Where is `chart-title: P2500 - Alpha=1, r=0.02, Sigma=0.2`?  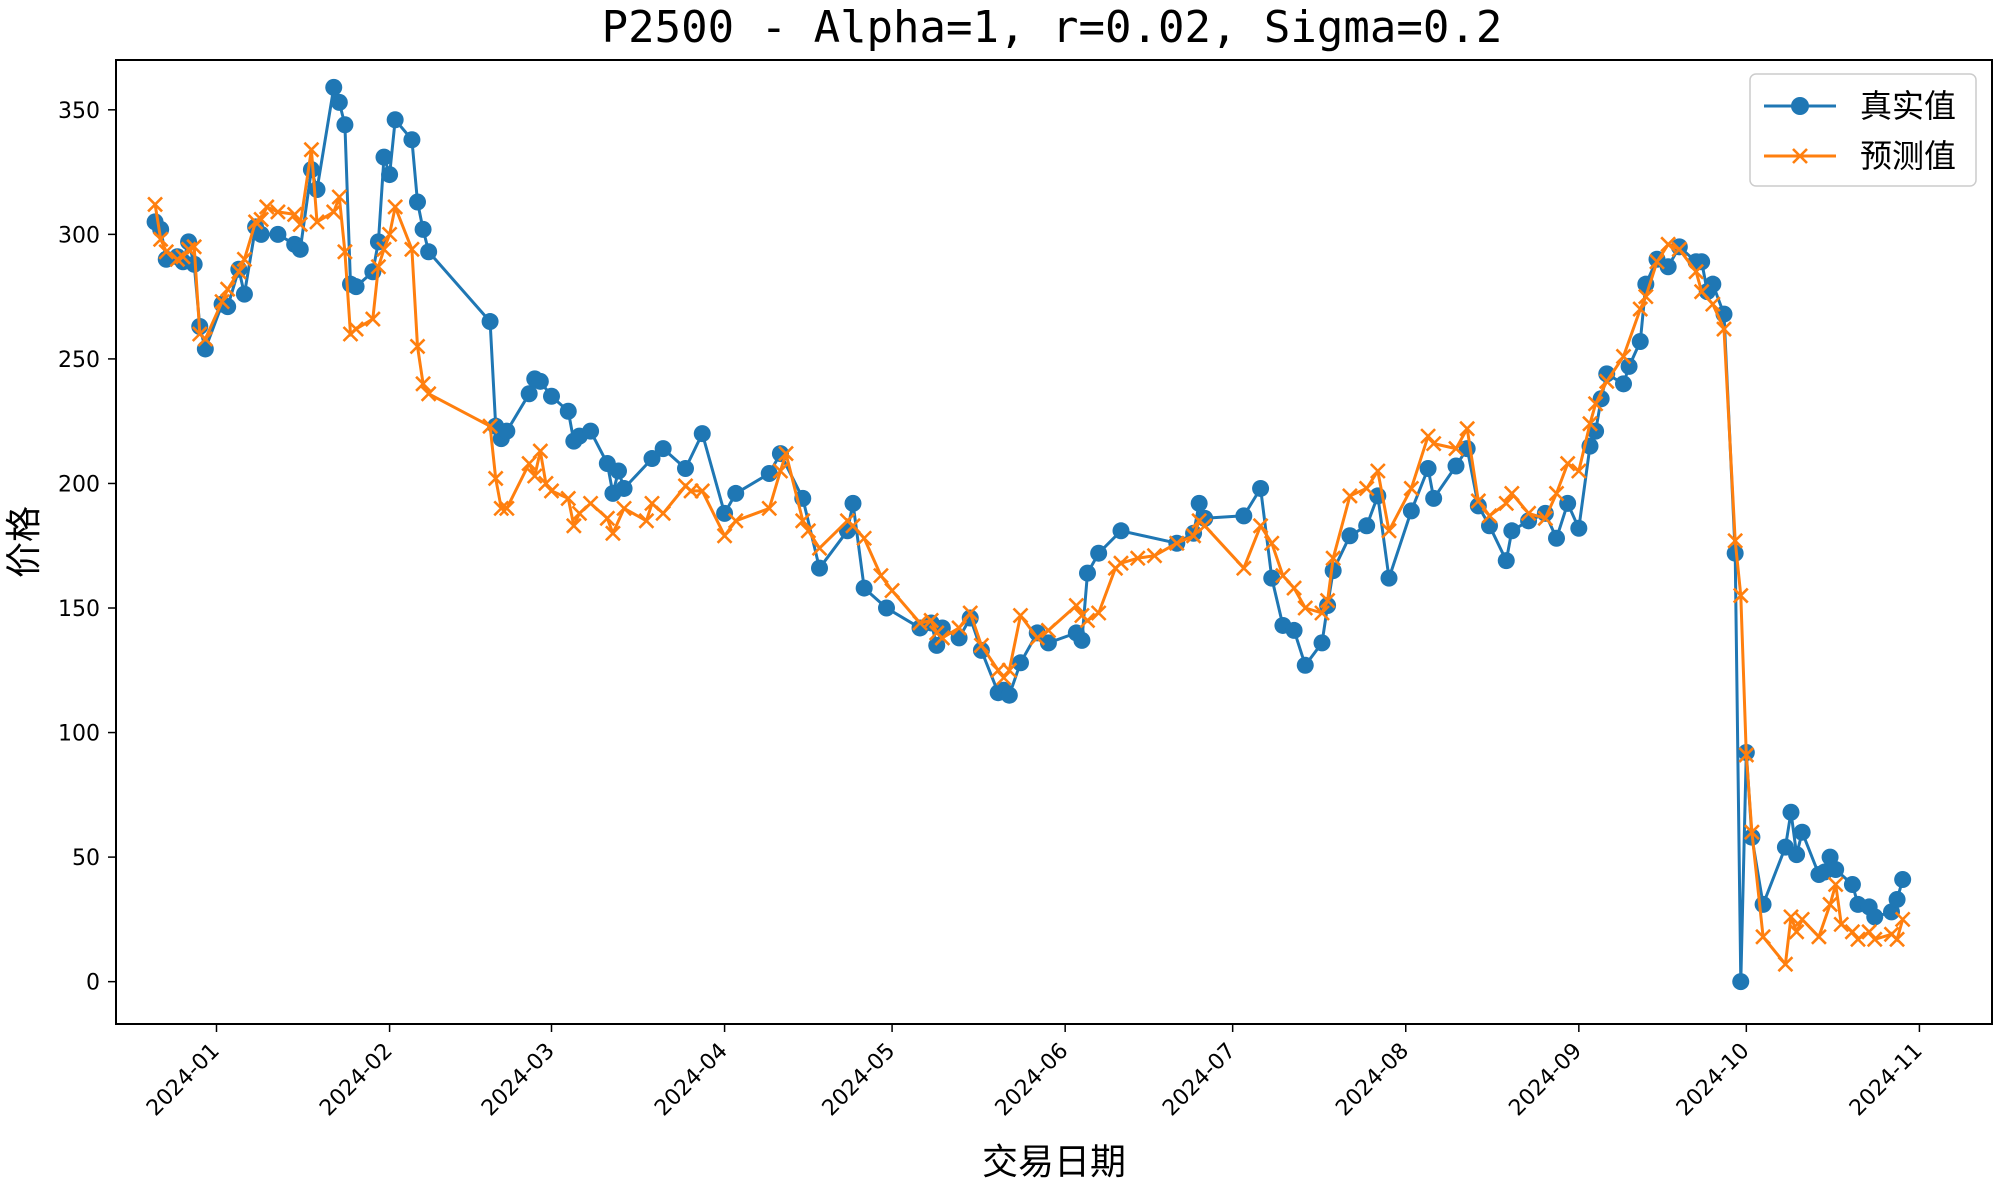
chart-title: P2500 - Alpha=1, r=0.02, Sigma=0.2 is located at coordinates (1052, 27).